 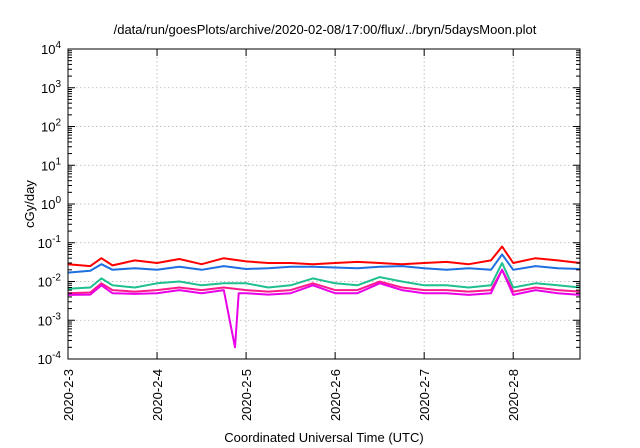 What do you see at coordinates (323, 437) in the screenshot?
I see `x-axis-label: Coordinated Universal Time (UTC)` at bounding box center [323, 437].